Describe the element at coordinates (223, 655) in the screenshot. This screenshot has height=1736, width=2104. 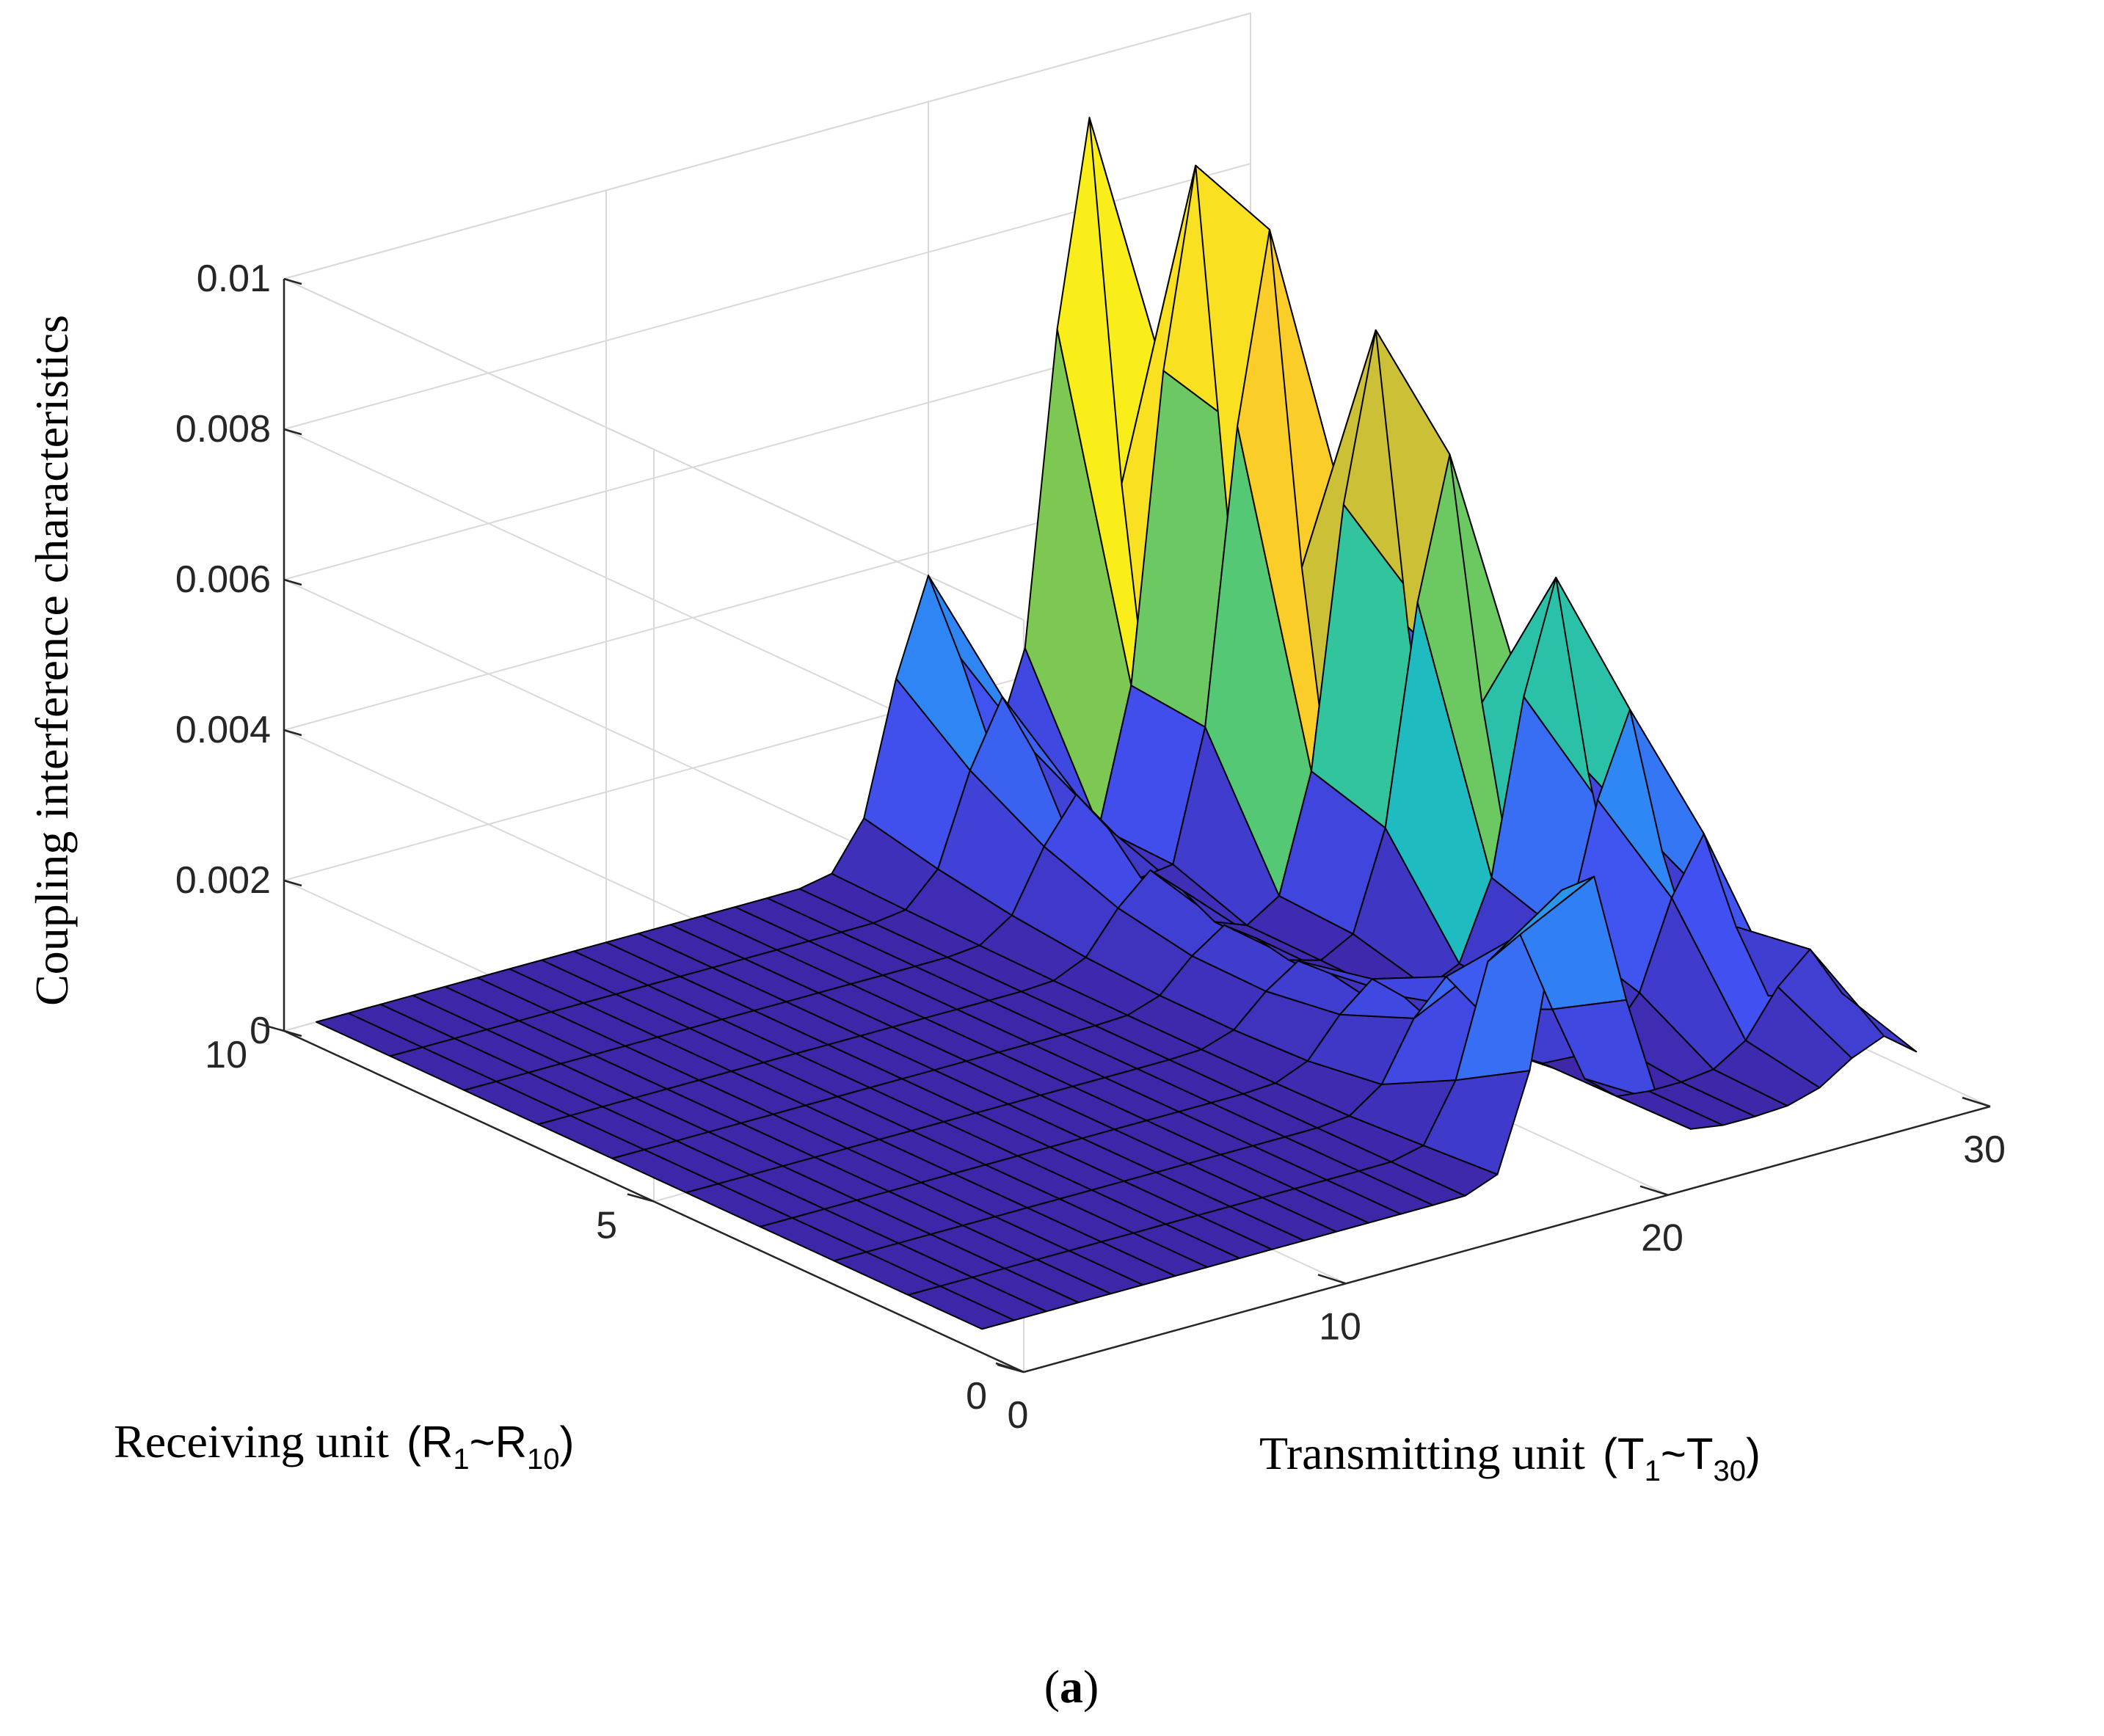
I see `z-tick-labels: 0 0.002 0.004 0.006 0.008 0.01` at that location.